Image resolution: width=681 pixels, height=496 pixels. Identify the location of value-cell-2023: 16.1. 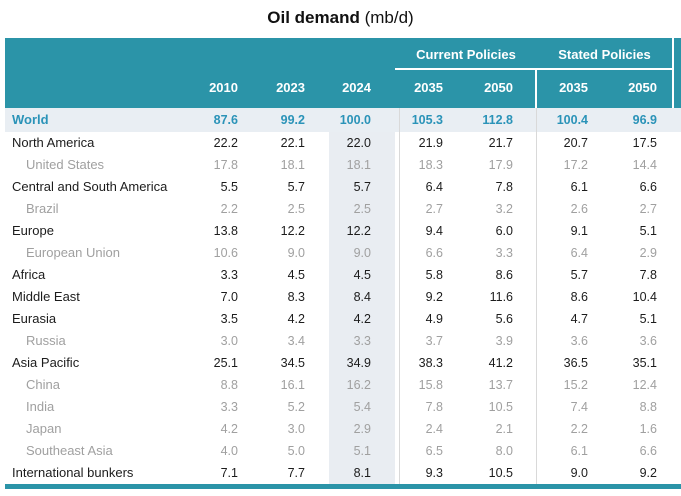
(292, 385).